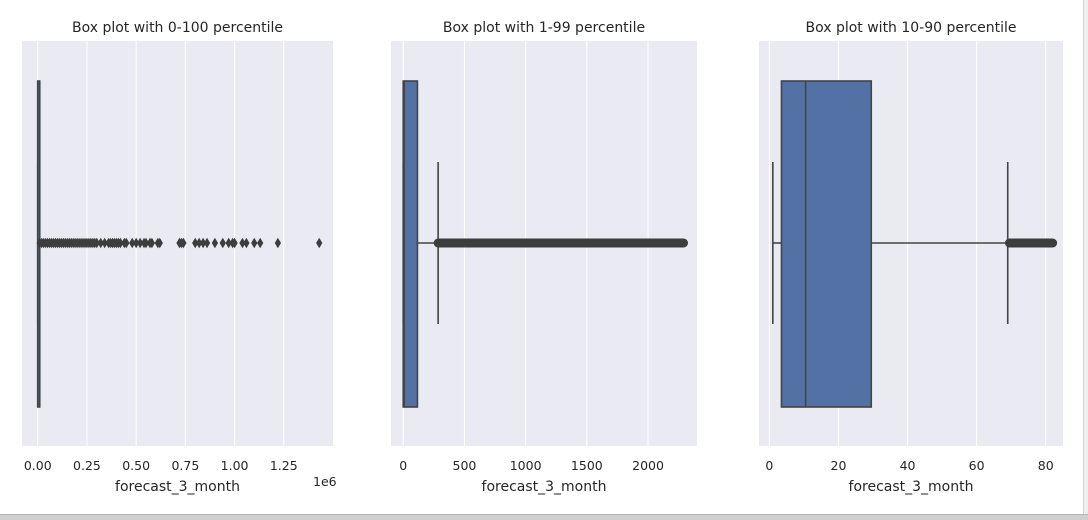  I want to click on x-tick-label: 0.75, so click(185, 465).